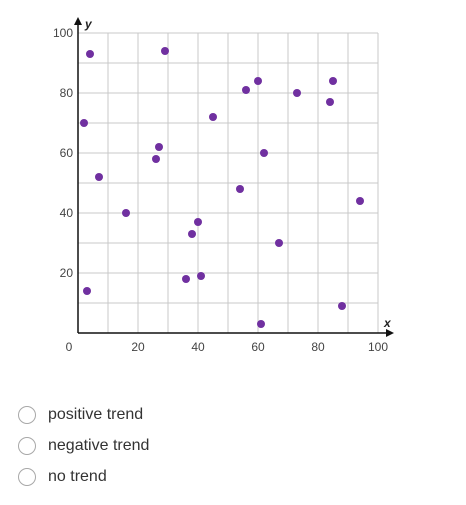 The height and width of the screenshot is (505, 466). I want to click on y-axis-arrow, so click(78, 21).